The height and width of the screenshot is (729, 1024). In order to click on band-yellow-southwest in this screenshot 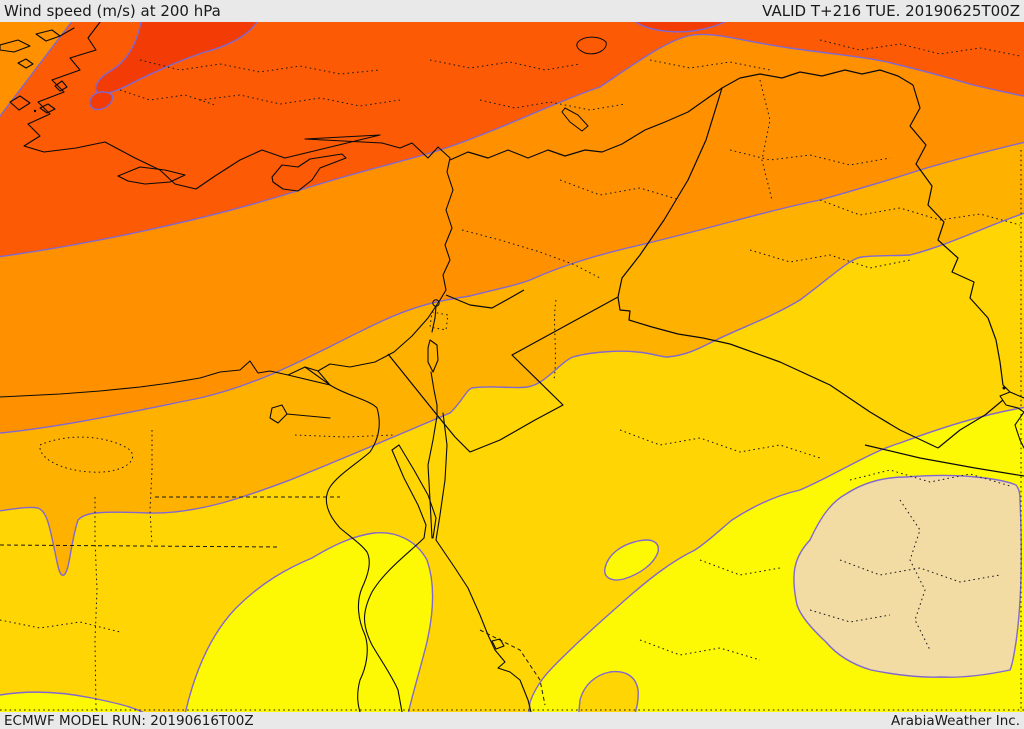, I will do `click(72, 701)`.